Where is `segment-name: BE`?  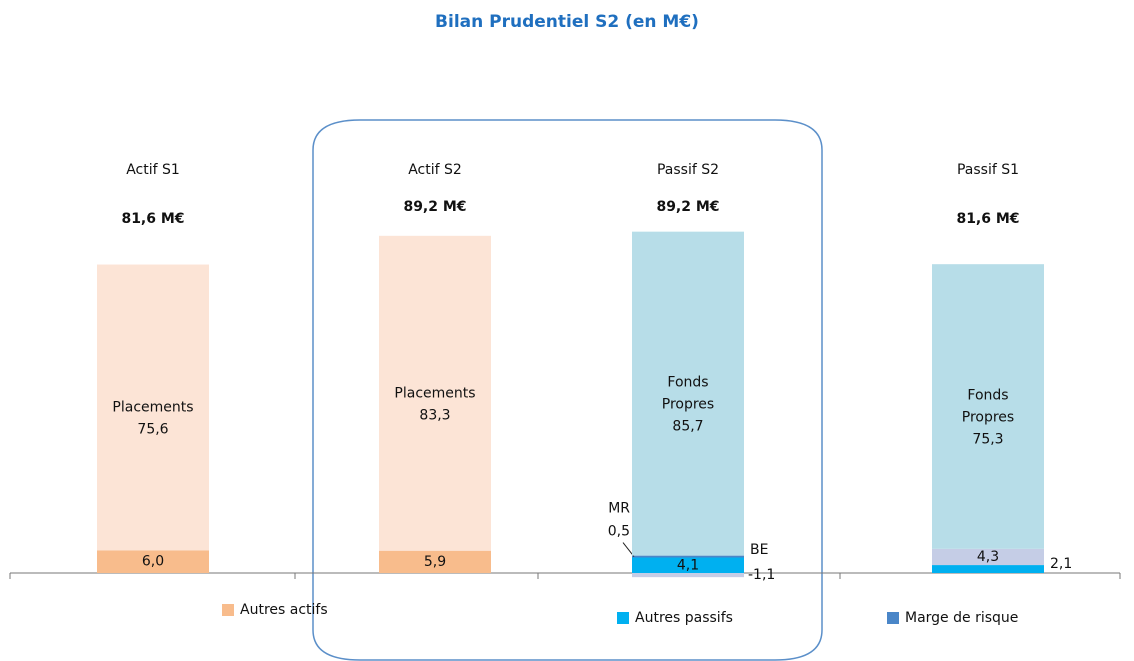
segment-name: BE is located at coordinates (759, 550).